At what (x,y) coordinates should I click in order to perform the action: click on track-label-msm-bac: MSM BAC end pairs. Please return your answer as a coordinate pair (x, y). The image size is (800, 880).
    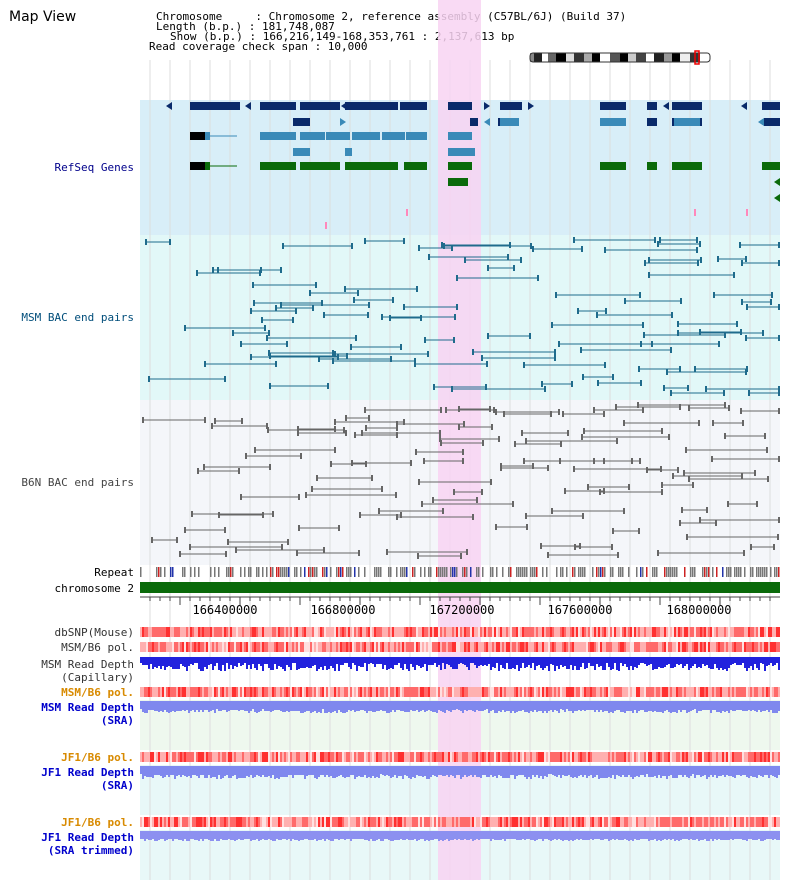
    Looking at the image, I should click on (77, 317).